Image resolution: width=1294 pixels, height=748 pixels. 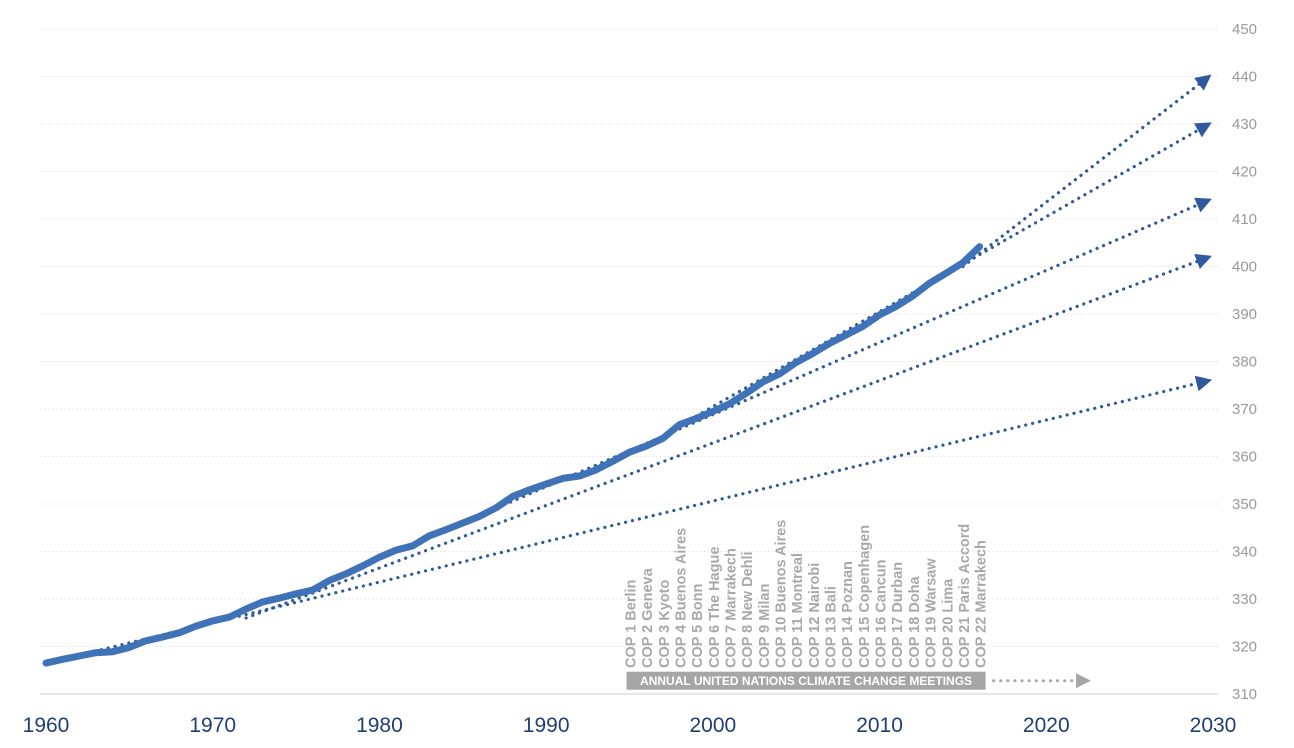 I want to click on cop-label: COP 2 Geneva, so click(x=648, y=617).